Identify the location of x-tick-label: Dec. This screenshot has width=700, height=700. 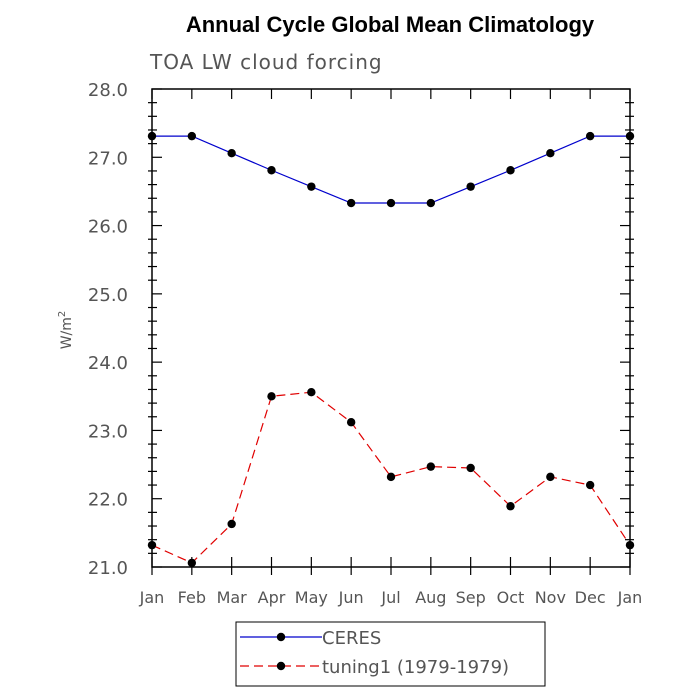
(590, 597).